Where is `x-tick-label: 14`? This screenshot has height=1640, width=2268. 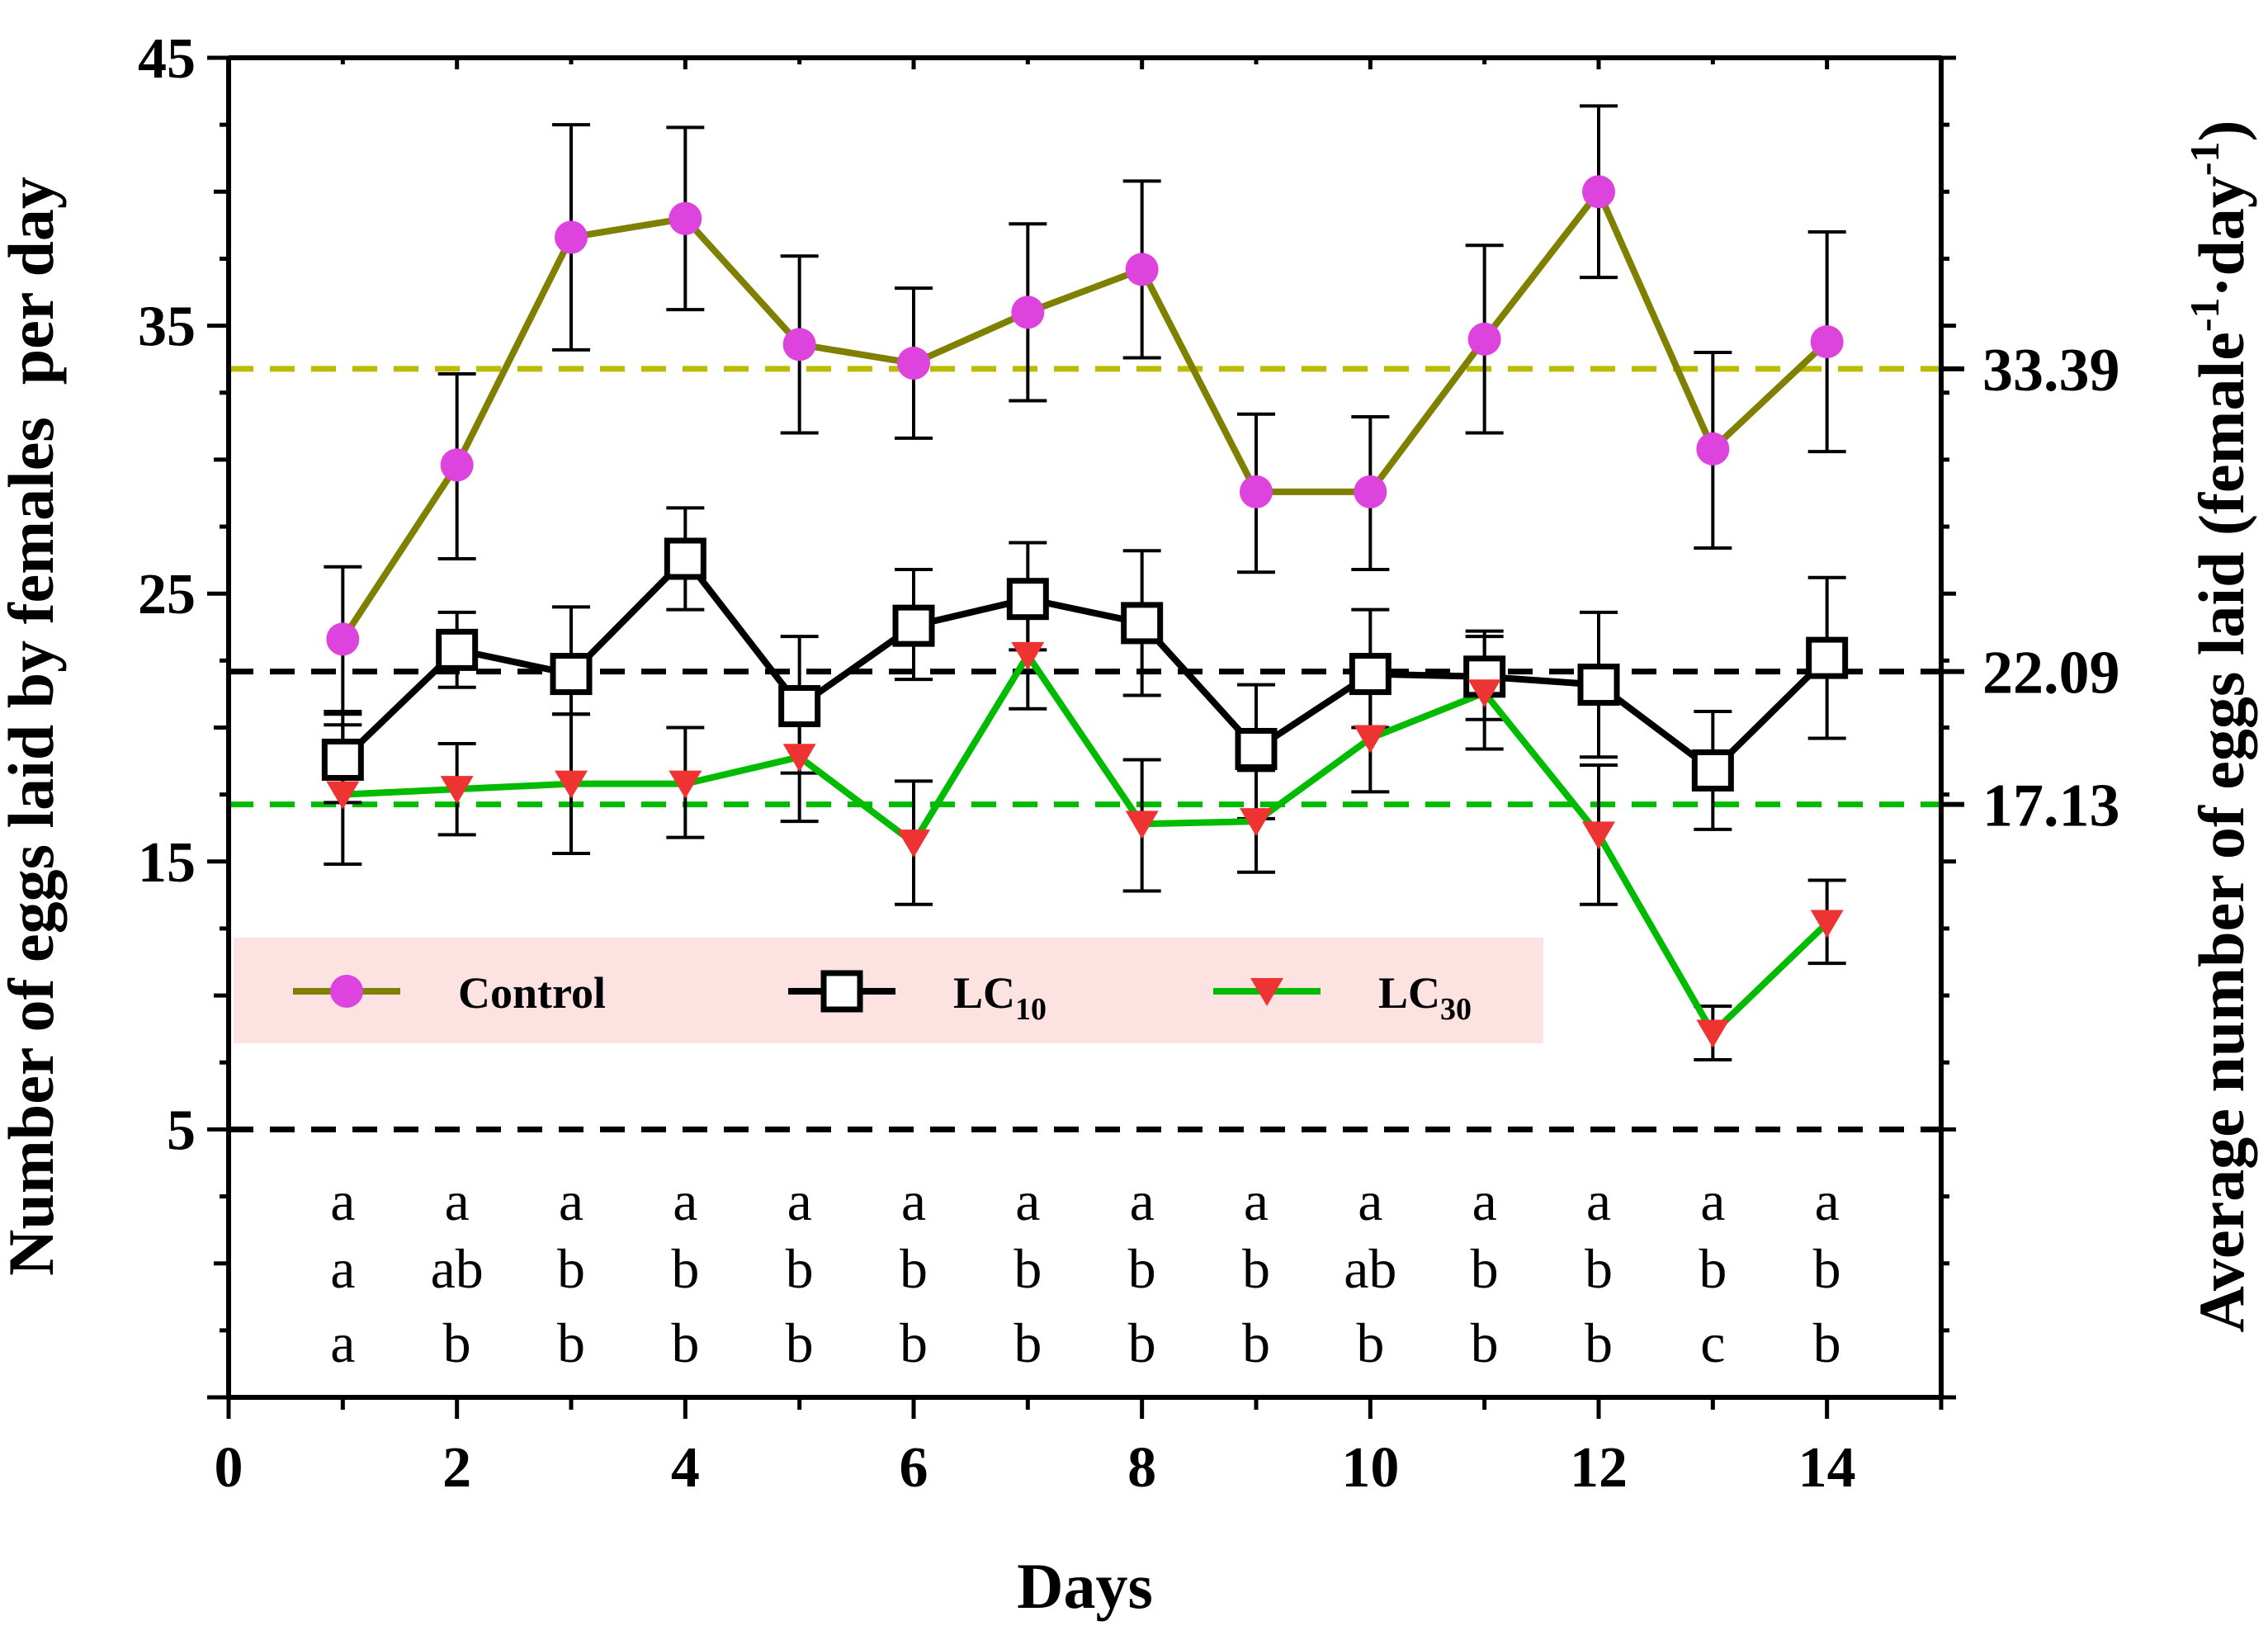
x-tick-label: 14 is located at coordinates (1827, 1468).